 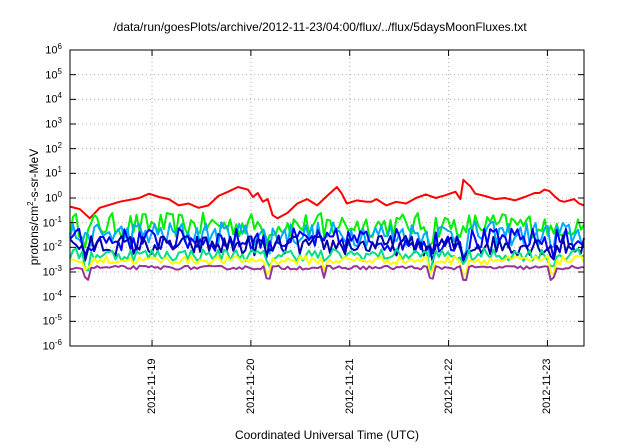 I want to click on y-tick-label: 10⁻¹, so click(x=52, y=222).